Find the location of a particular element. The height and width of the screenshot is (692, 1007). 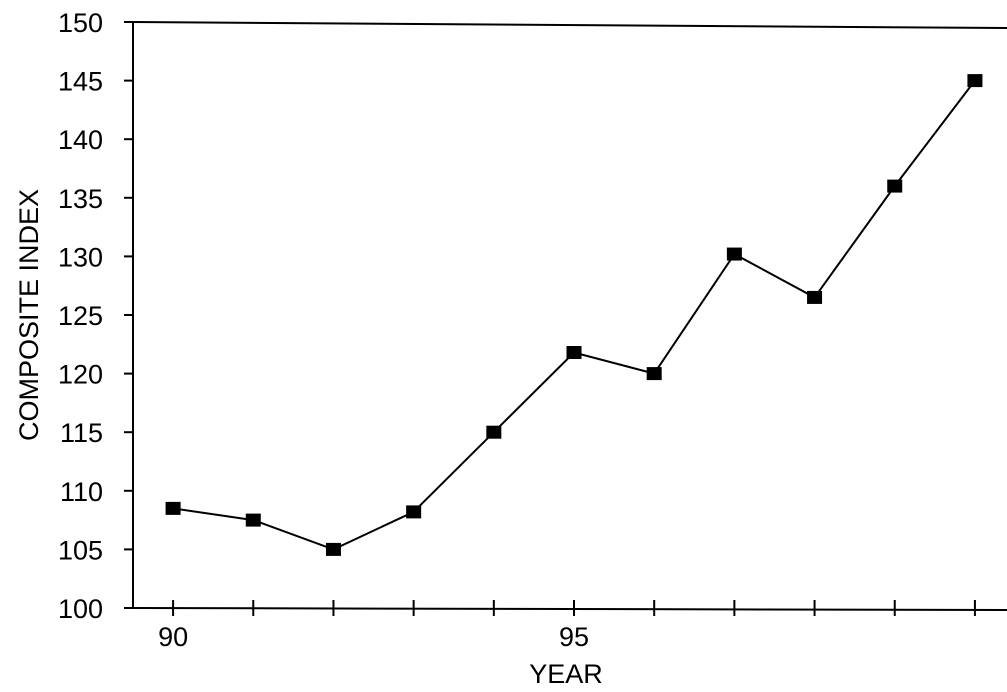

y-tick-label: 150 is located at coordinates (80, 23).